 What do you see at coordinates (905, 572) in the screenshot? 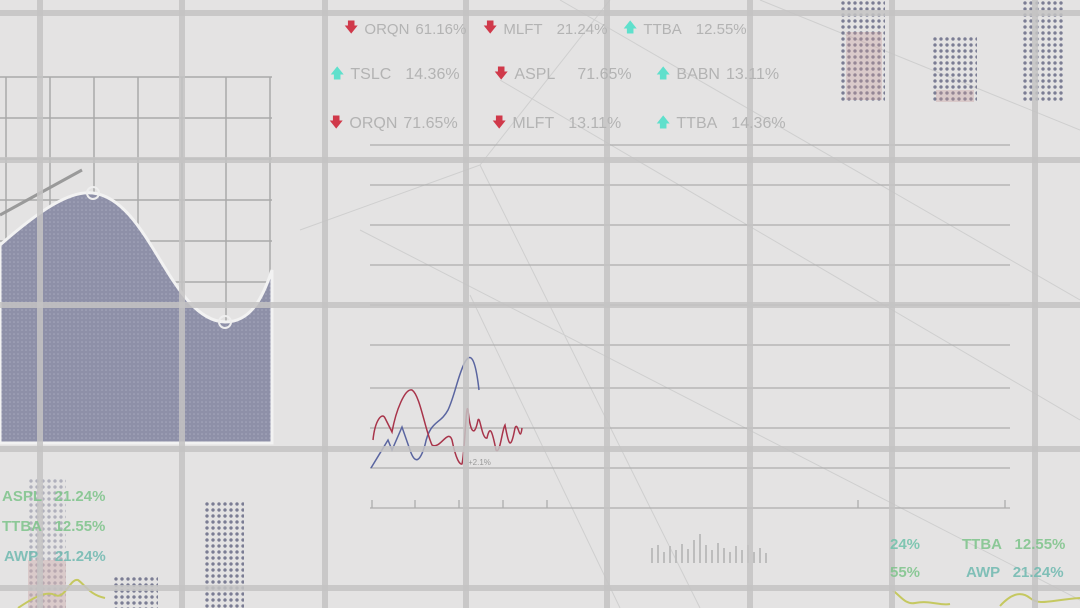
I see `ticker-partial-2: 55%` at bounding box center [905, 572].